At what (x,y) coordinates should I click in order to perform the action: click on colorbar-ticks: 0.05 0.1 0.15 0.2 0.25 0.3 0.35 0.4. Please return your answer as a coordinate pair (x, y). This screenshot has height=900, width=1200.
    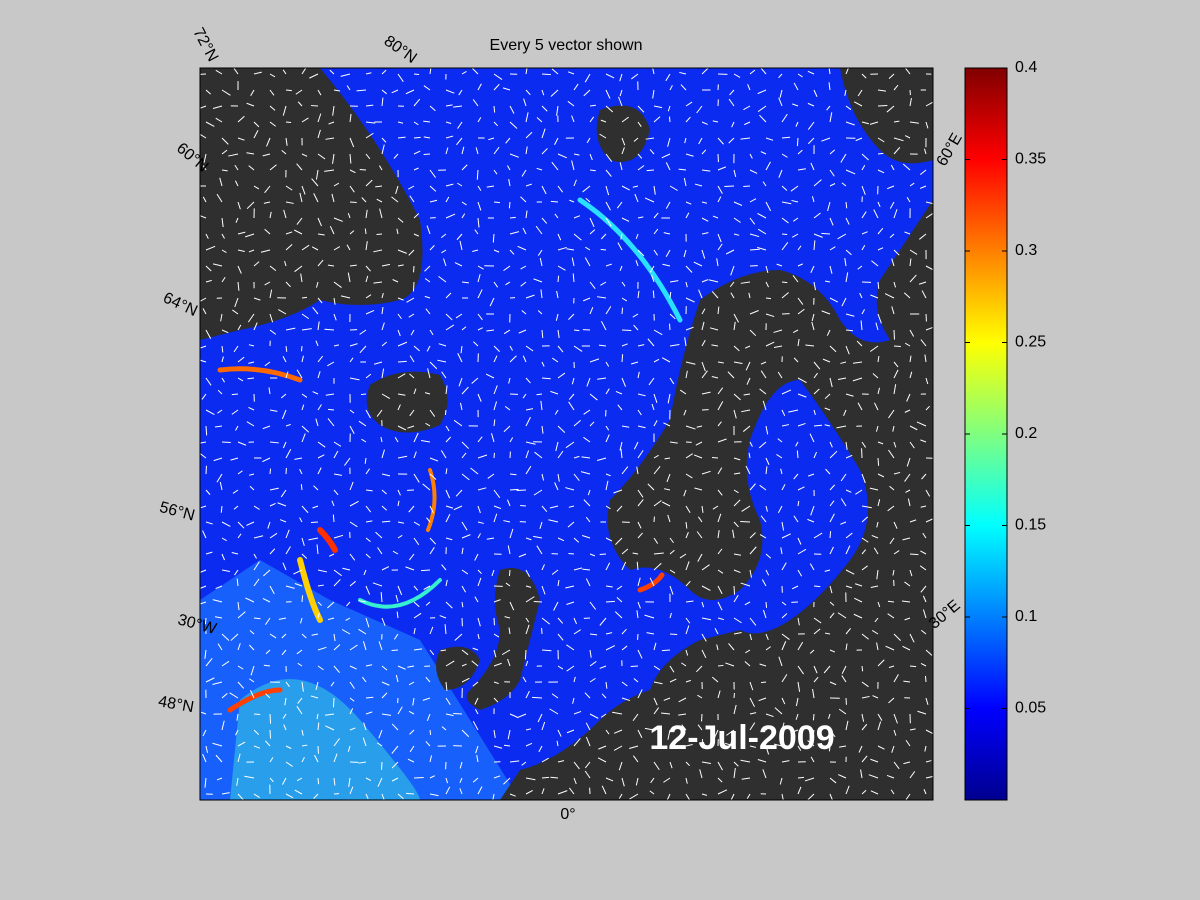
    Looking at the image, I should click on (1005, 388).